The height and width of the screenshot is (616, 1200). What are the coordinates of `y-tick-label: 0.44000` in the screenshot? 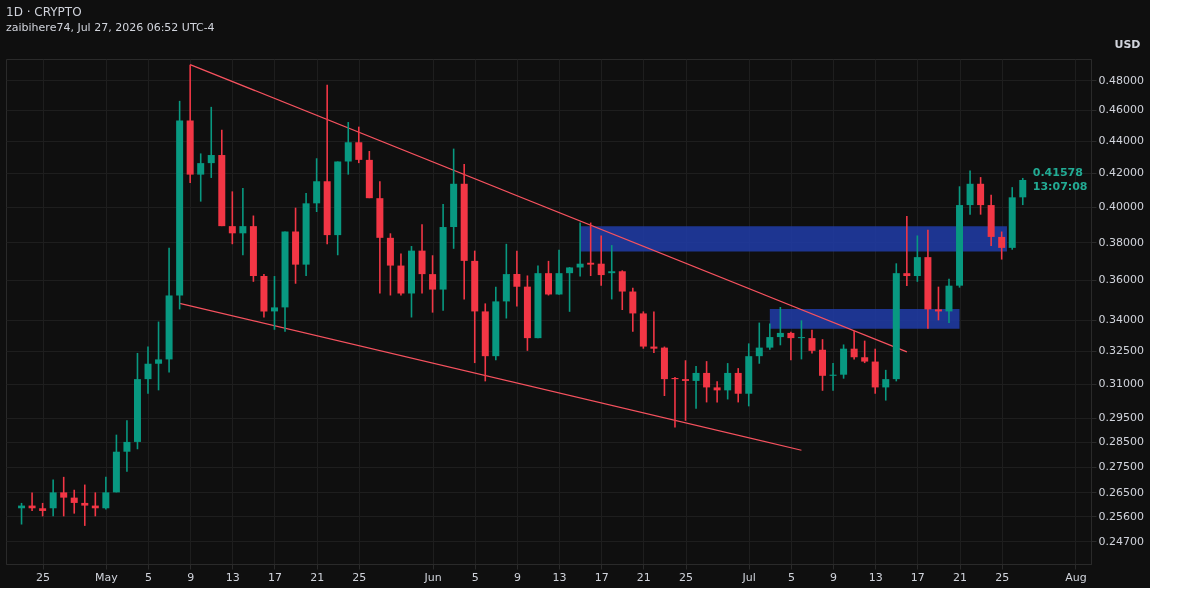 It's located at (1121, 141).